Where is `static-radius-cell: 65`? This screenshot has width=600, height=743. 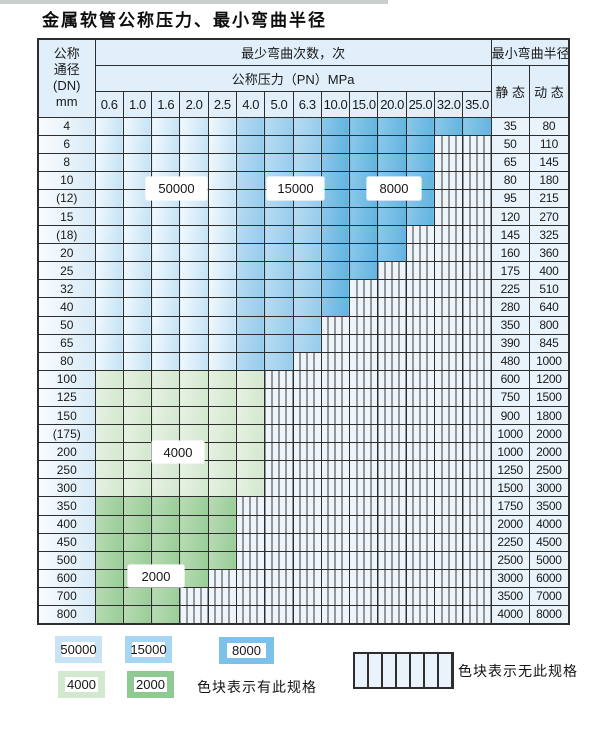 static-radius-cell: 65 is located at coordinates (510, 162).